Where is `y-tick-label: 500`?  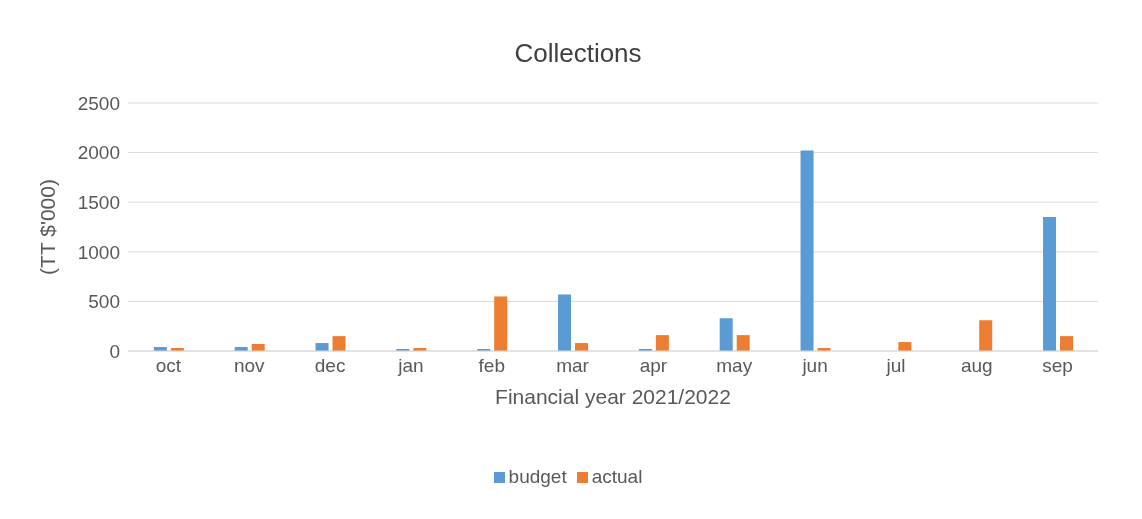 y-tick-label: 500 is located at coordinates (104, 302).